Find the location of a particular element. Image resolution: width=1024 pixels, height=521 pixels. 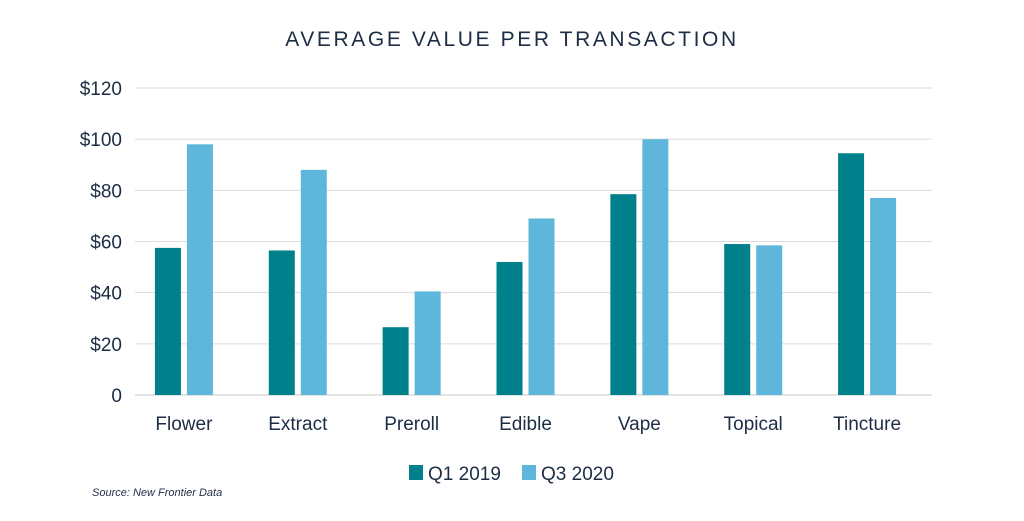

legend-swatch-q1-2019 is located at coordinates (416, 472).